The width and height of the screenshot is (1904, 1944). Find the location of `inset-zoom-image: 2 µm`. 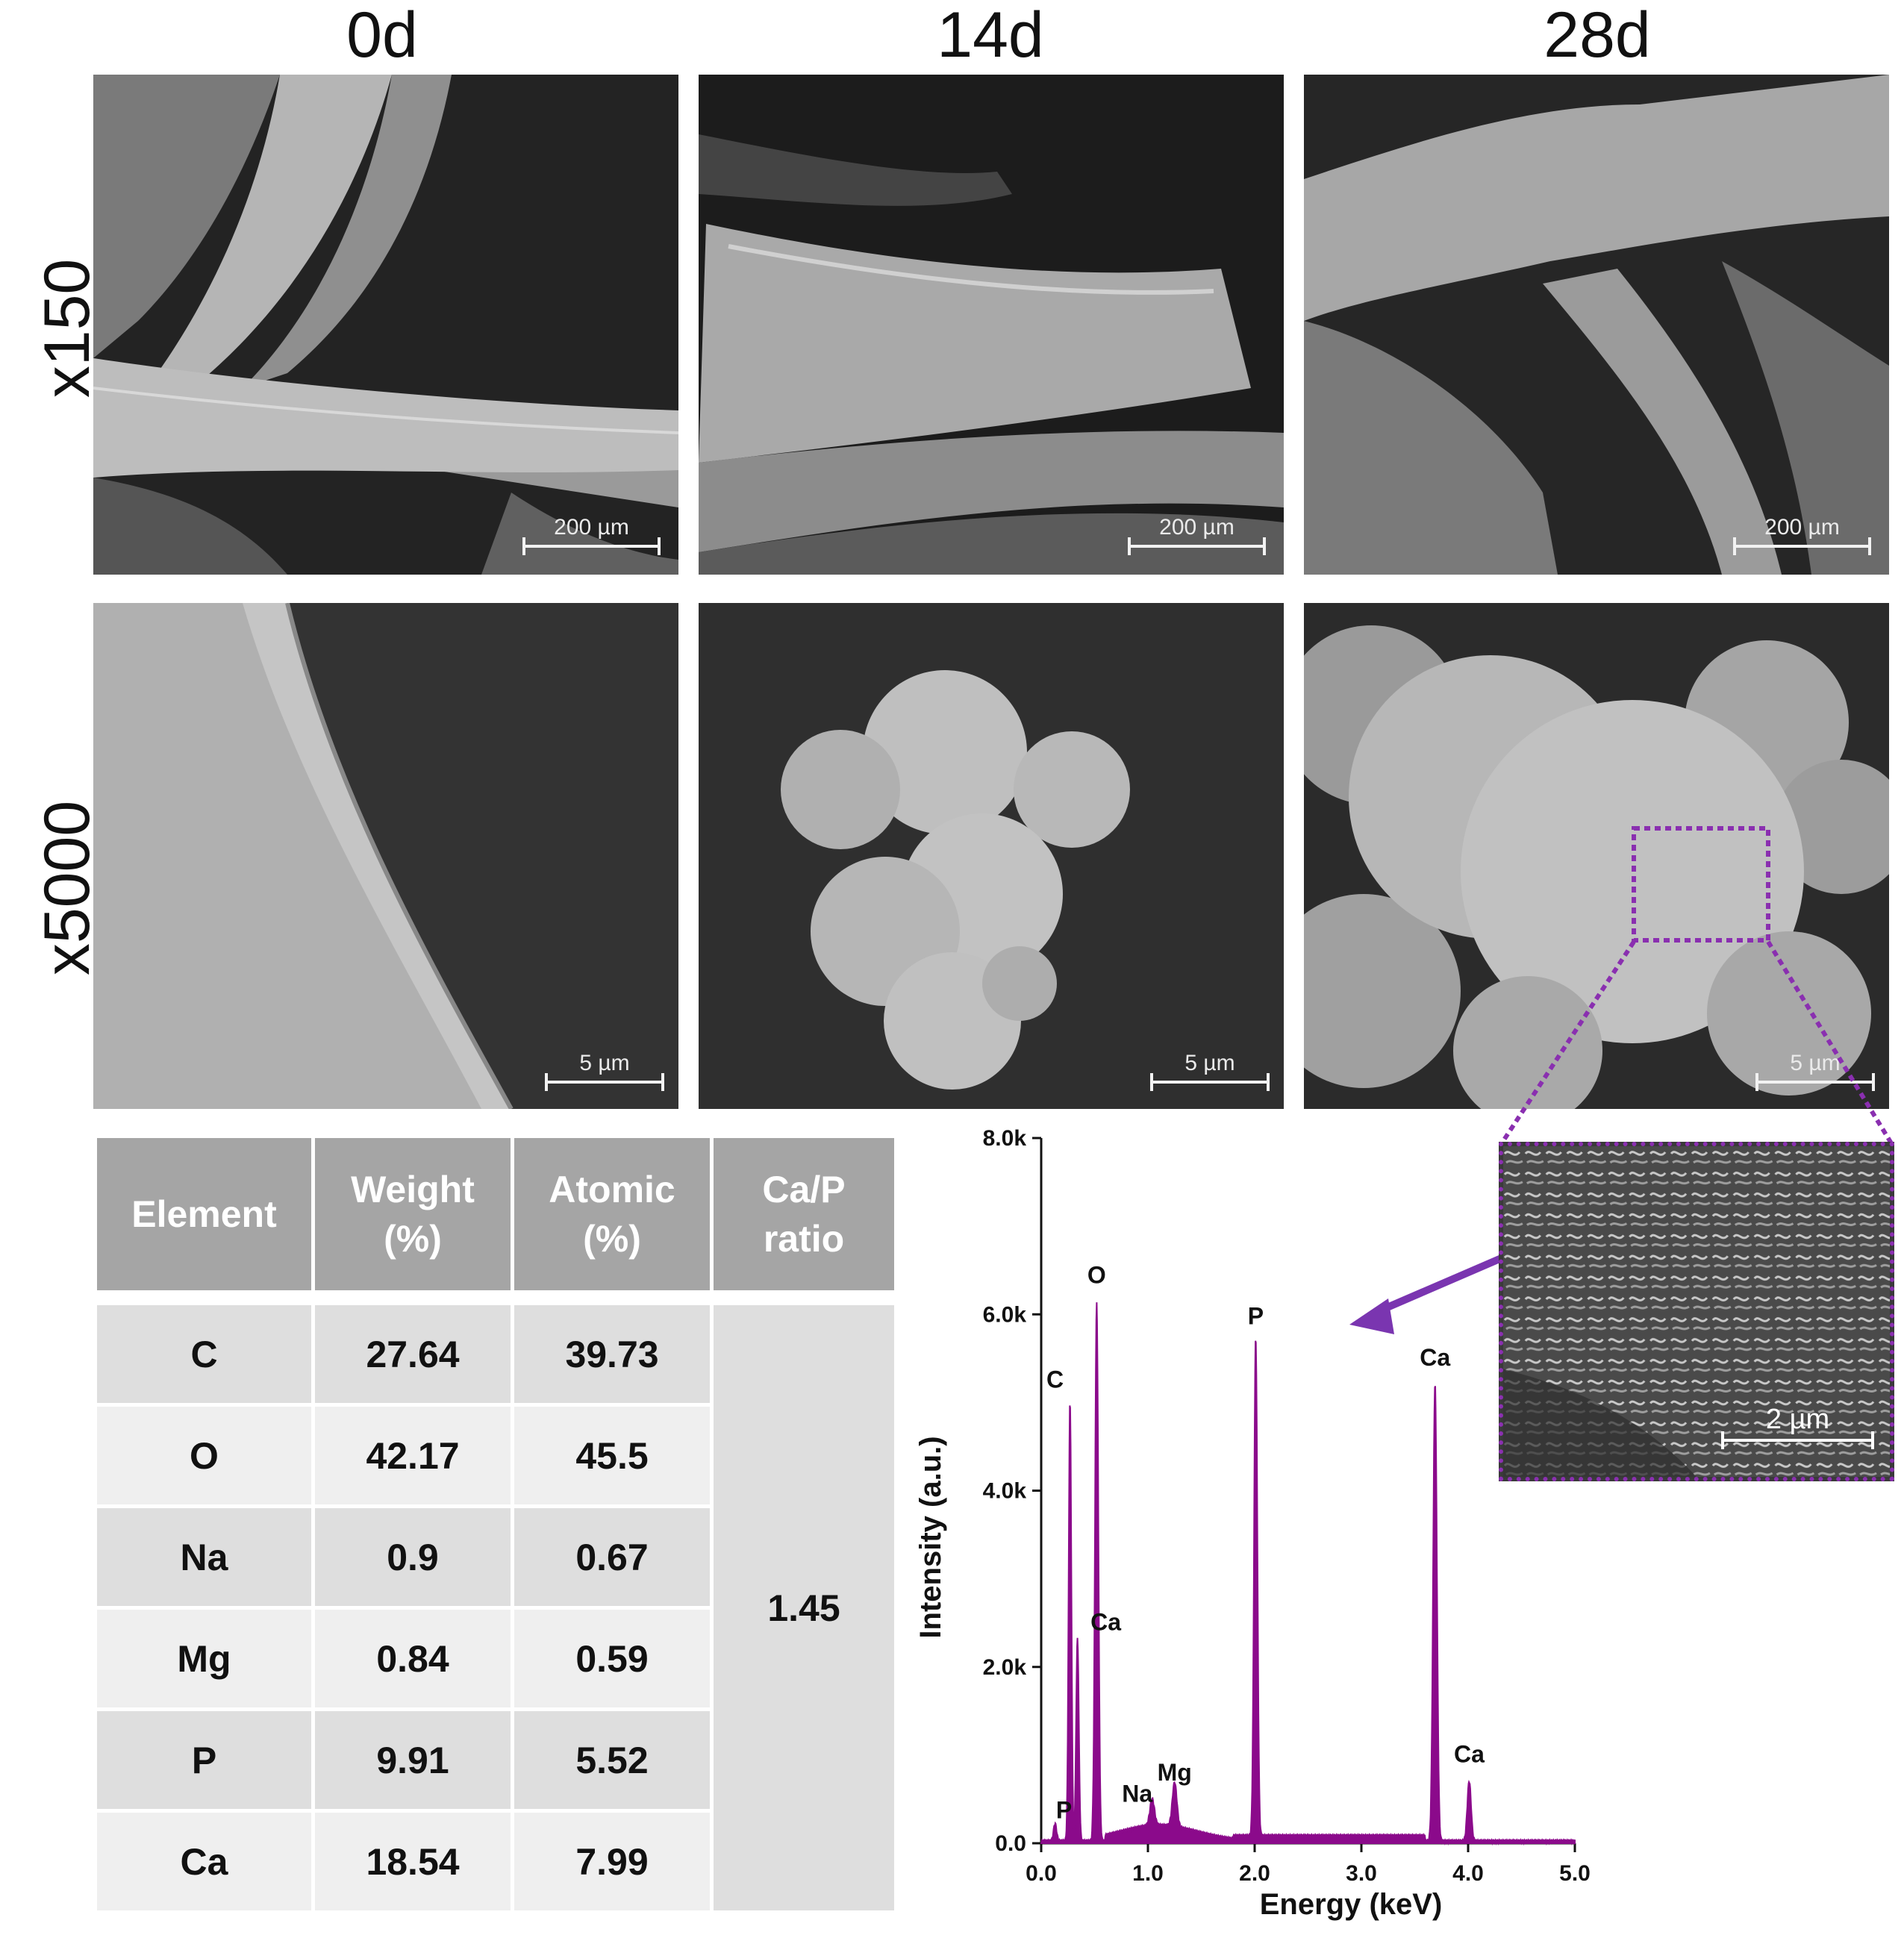

inset-zoom-image: 2 µm is located at coordinates (1696, 1311).